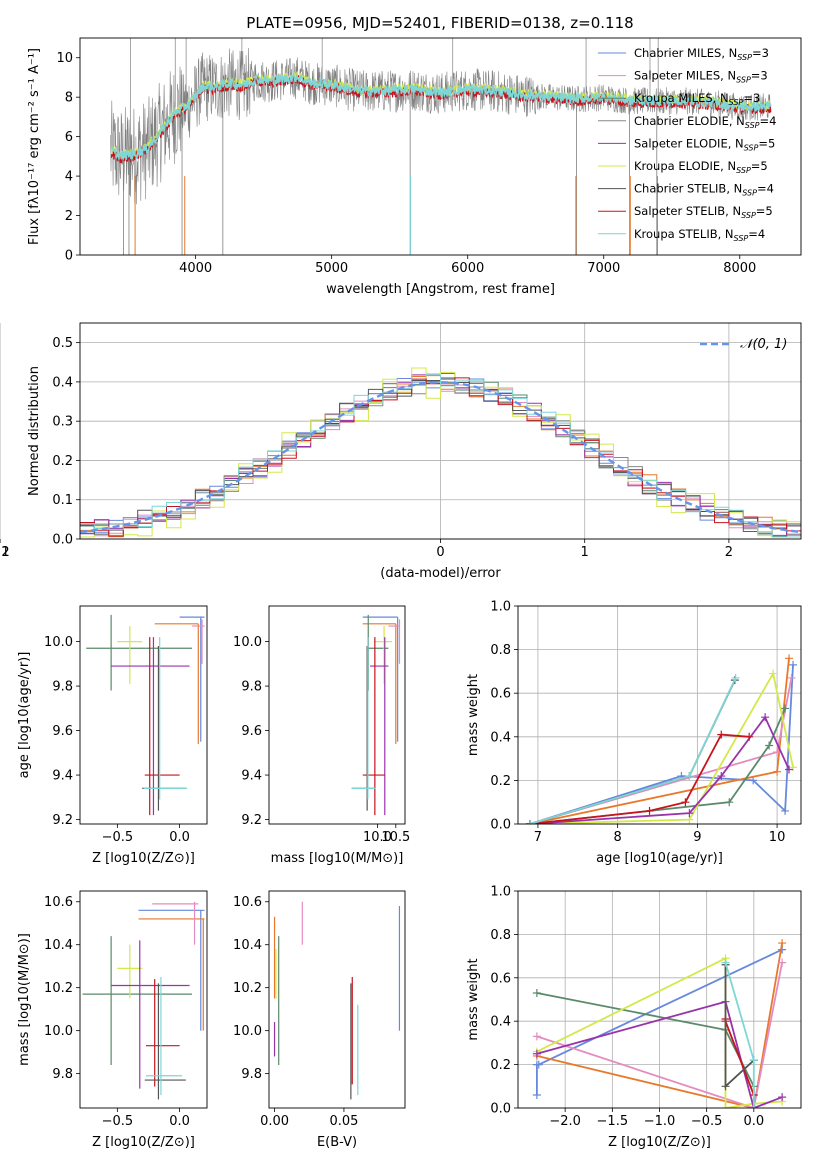  I want to click on weight-series-chabrier_stelib, so click(739, 1026).